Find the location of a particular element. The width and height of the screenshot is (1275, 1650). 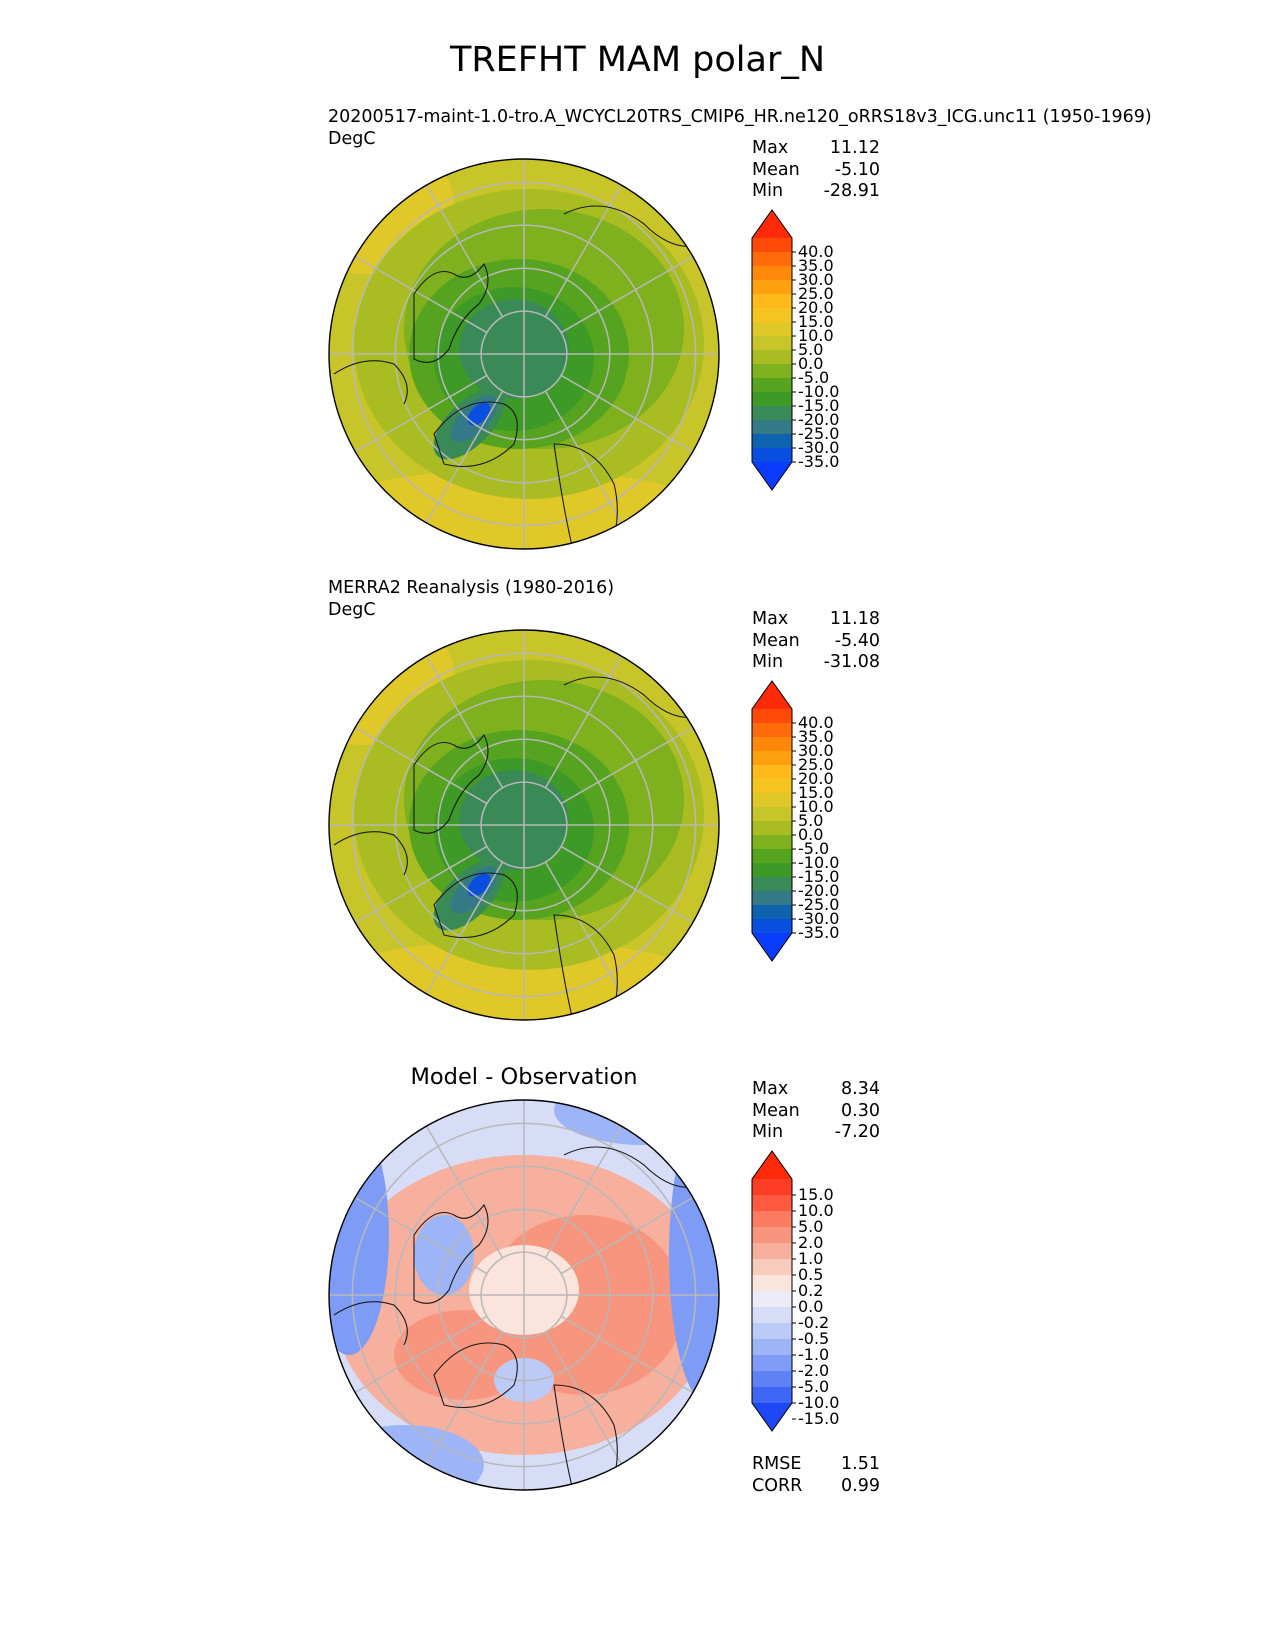

colorbar-tick-label: 0.5 is located at coordinates (810, 1274).